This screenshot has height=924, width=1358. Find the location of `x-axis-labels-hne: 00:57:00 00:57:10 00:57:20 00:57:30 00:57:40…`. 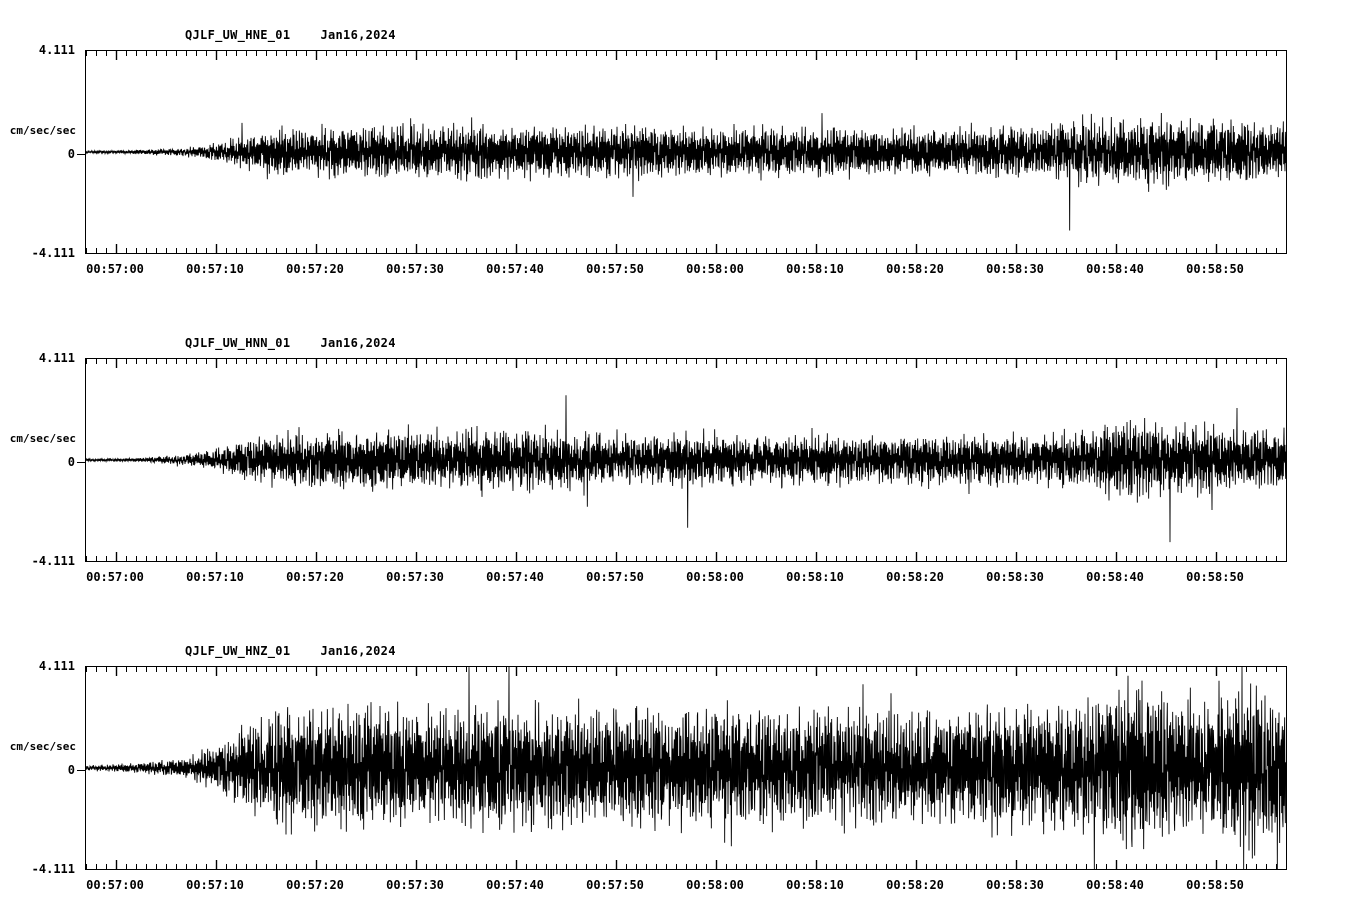

x-axis-labels-hne: 00:57:00 00:57:10 00:57:20 00:57:30 00:57:40… is located at coordinates (679, 271).